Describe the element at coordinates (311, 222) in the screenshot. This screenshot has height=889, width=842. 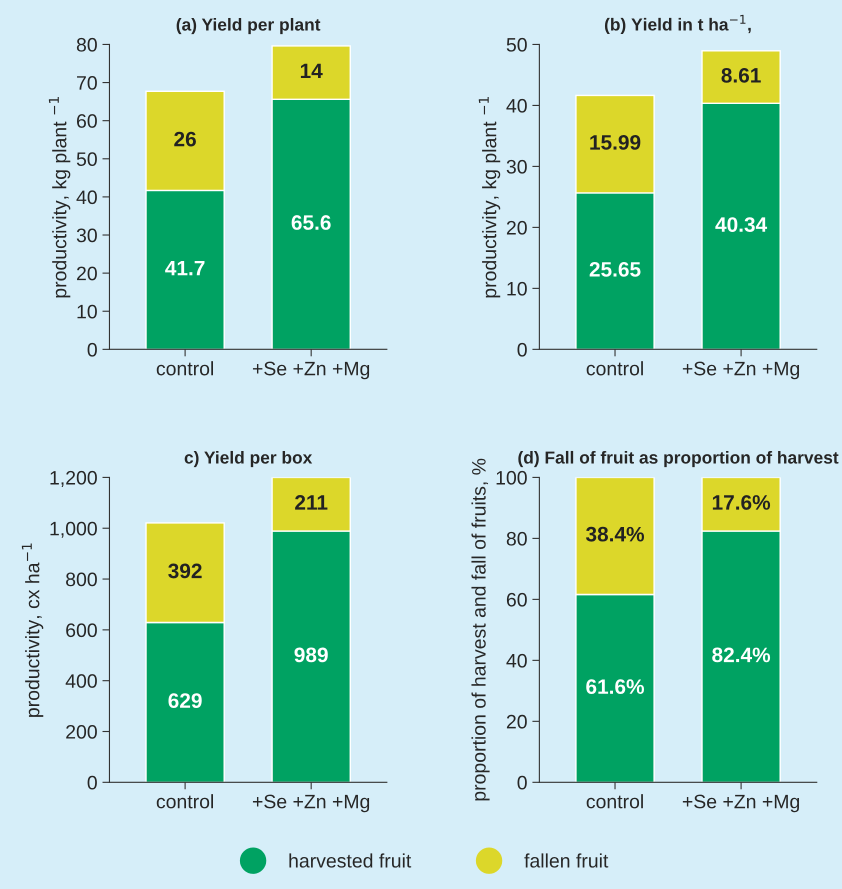
I see `data-label: 65.6` at that location.